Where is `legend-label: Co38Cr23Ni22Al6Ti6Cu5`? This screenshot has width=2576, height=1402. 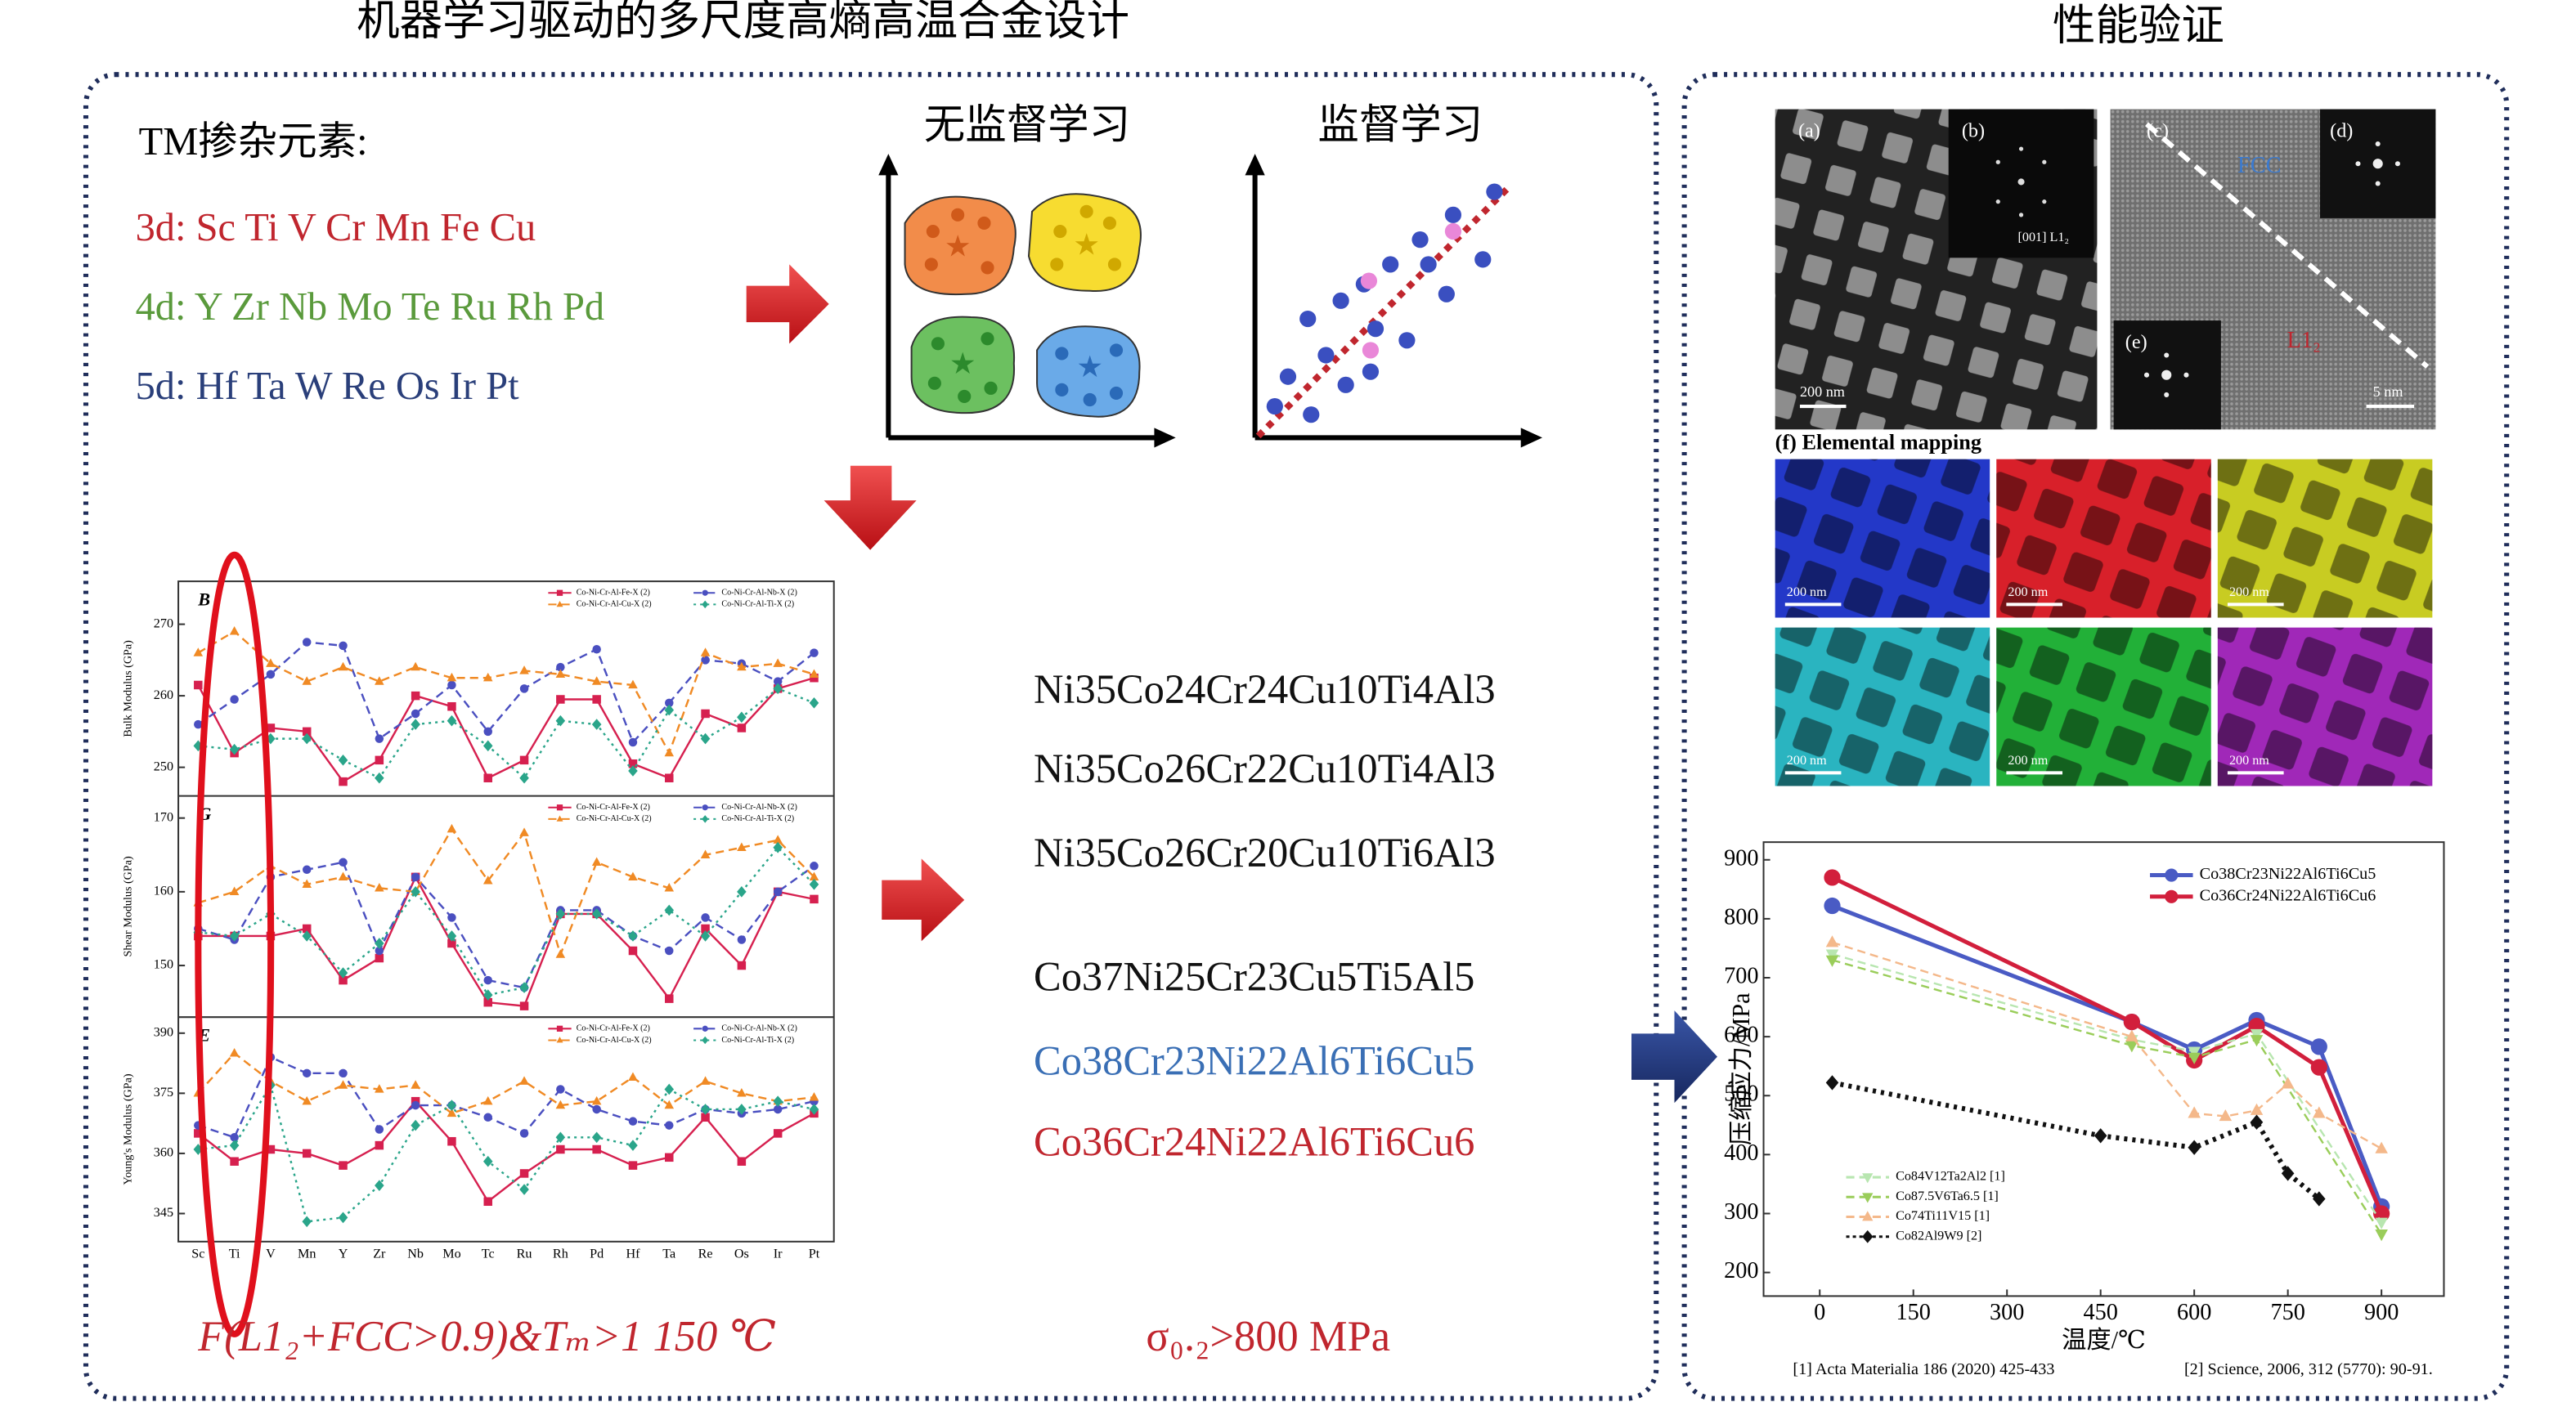
legend-label: Co38Cr23Ni22Al6Ti6Cu5 is located at coordinates (2288, 874).